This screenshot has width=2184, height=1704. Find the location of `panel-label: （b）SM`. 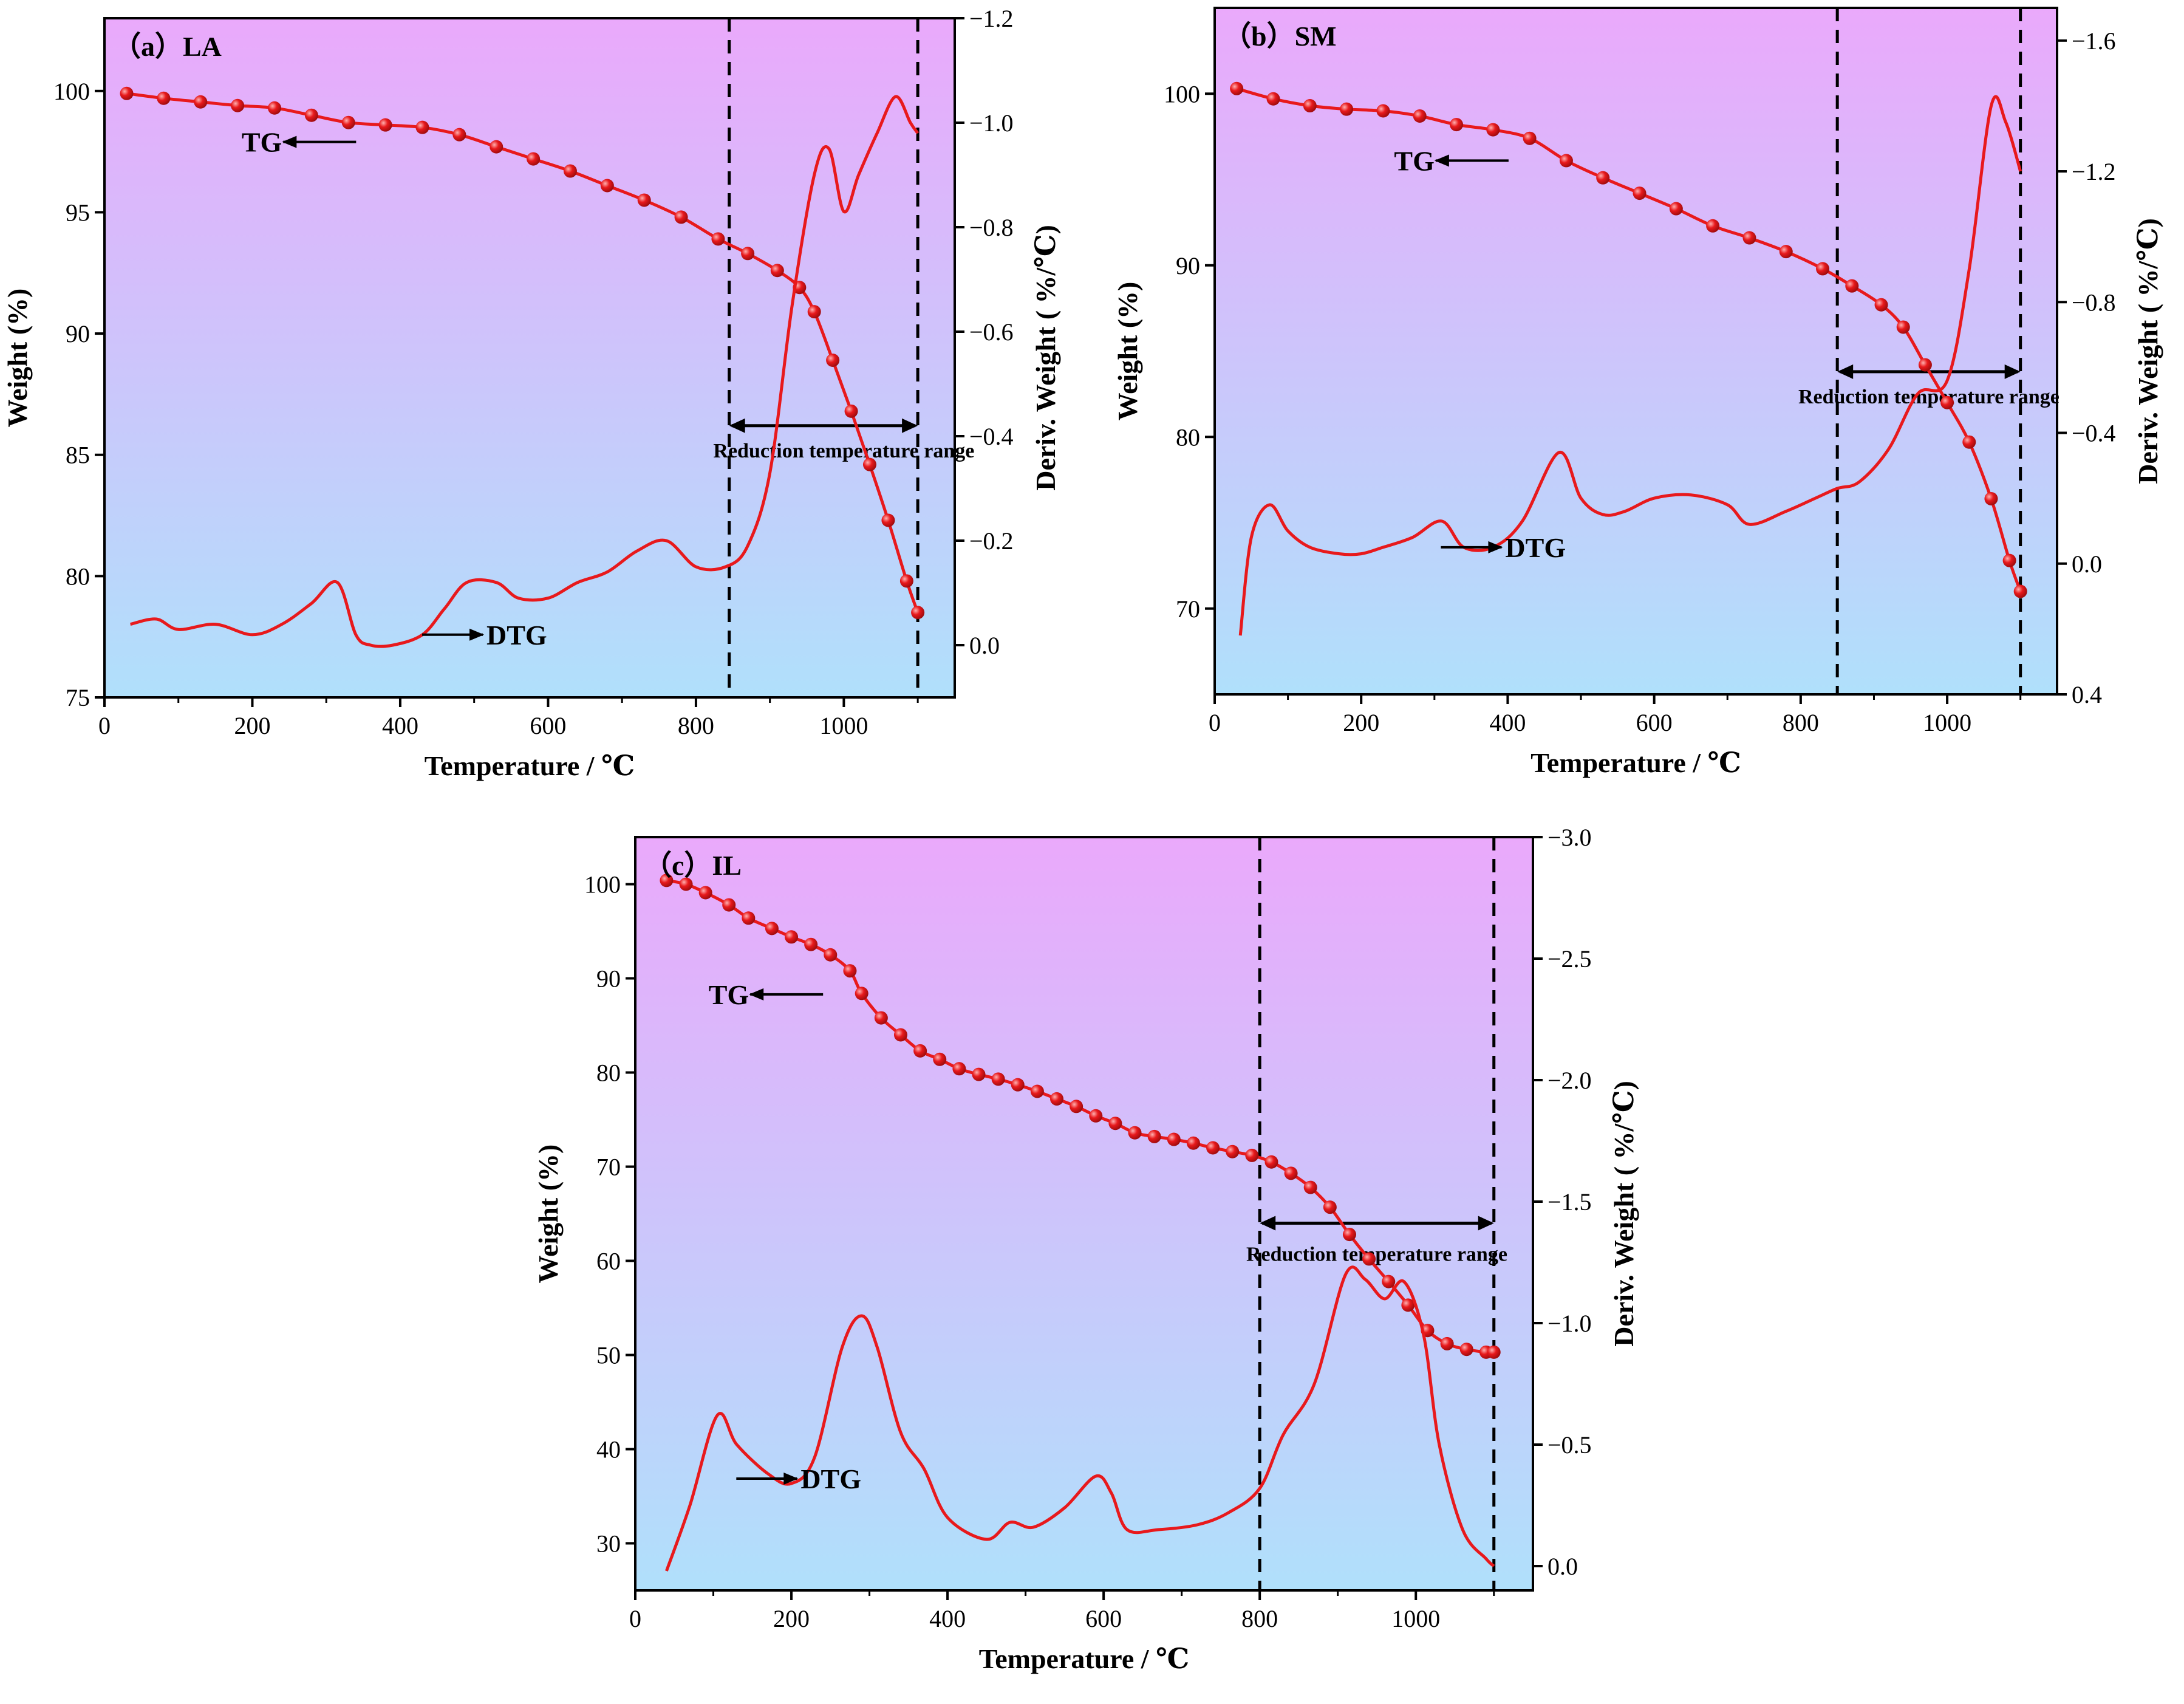

panel-label: （b）SM is located at coordinates (1280, 36).